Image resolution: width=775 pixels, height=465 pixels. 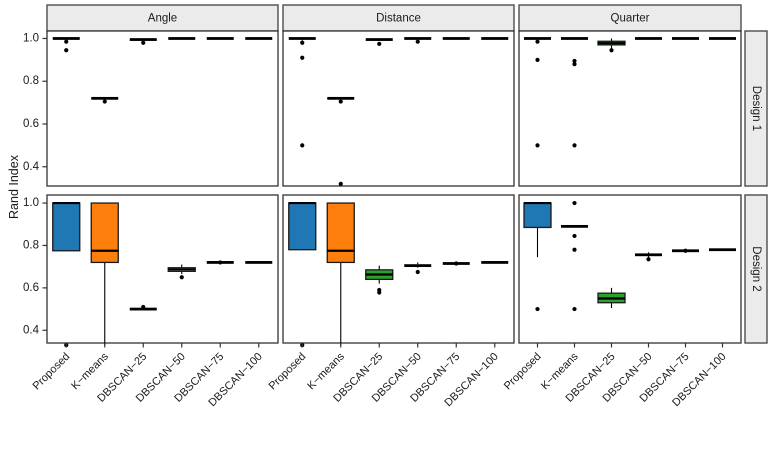 I want to click on y-tick-label-row1: 1.0, so click(x=31, y=38).